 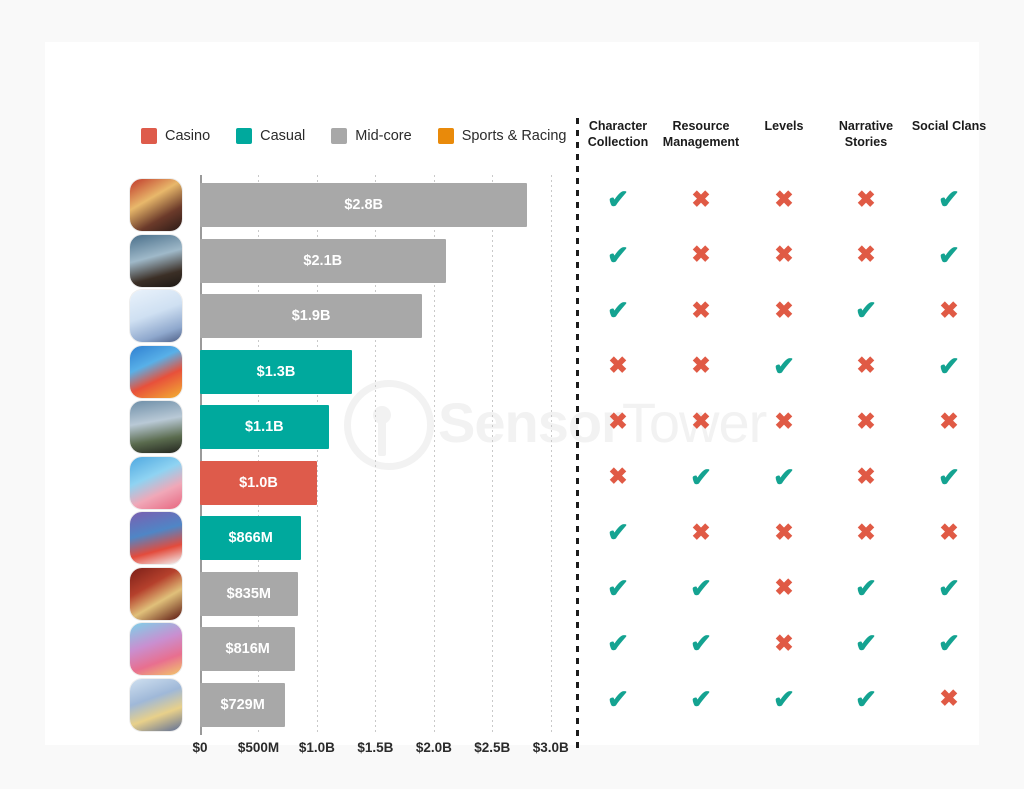 I want to click on roblox-icon, so click(x=156, y=427).